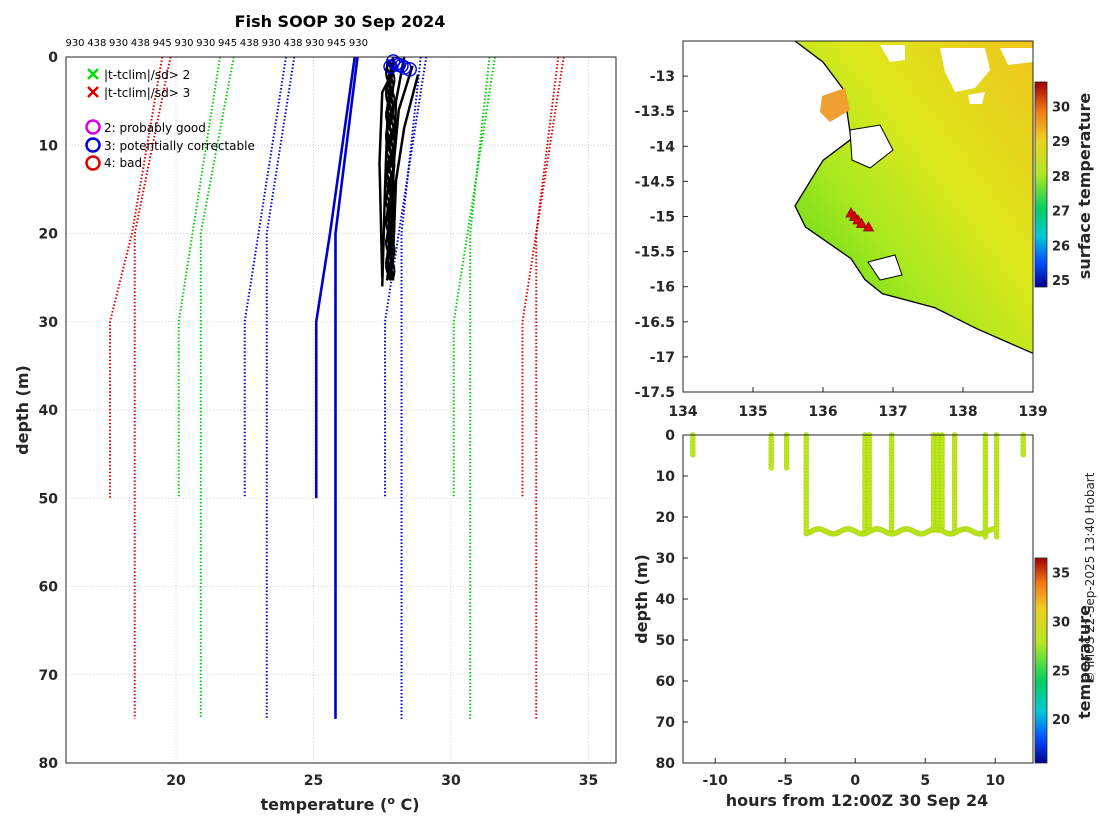  What do you see at coordinates (831, 608) in the screenshot?
I see `time-depth-ticks: -10 -5 0 5 10 0 10 20 30 40 50 60 70 80` at bounding box center [831, 608].